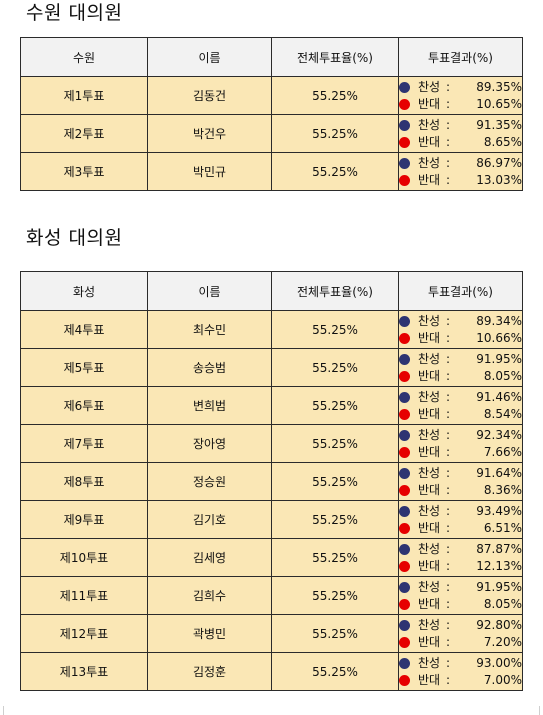  What do you see at coordinates (502, 413) in the screenshot?
I see `no-percent: 8.54%` at bounding box center [502, 413].